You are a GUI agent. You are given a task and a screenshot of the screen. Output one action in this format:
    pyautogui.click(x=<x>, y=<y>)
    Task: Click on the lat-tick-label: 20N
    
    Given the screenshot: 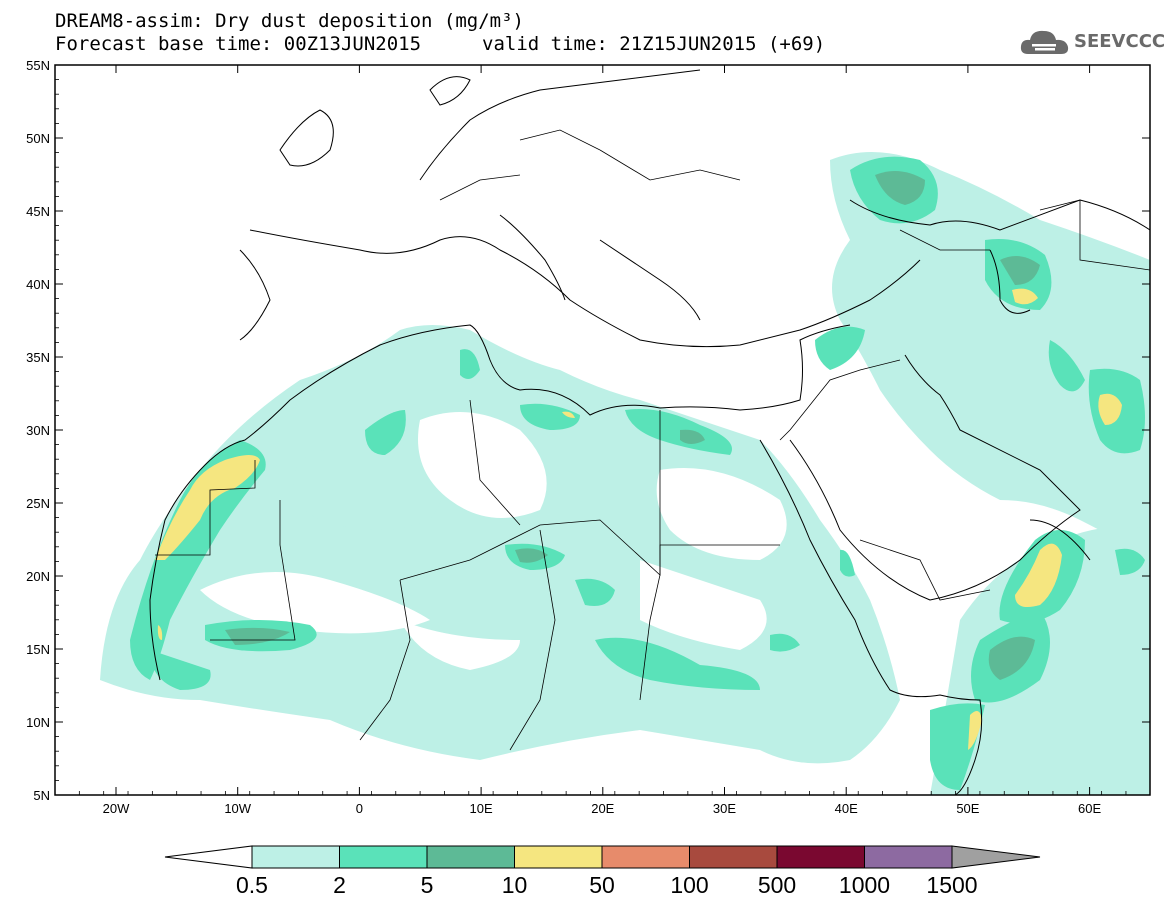 What is the action you would take?
    pyautogui.click(x=38, y=576)
    